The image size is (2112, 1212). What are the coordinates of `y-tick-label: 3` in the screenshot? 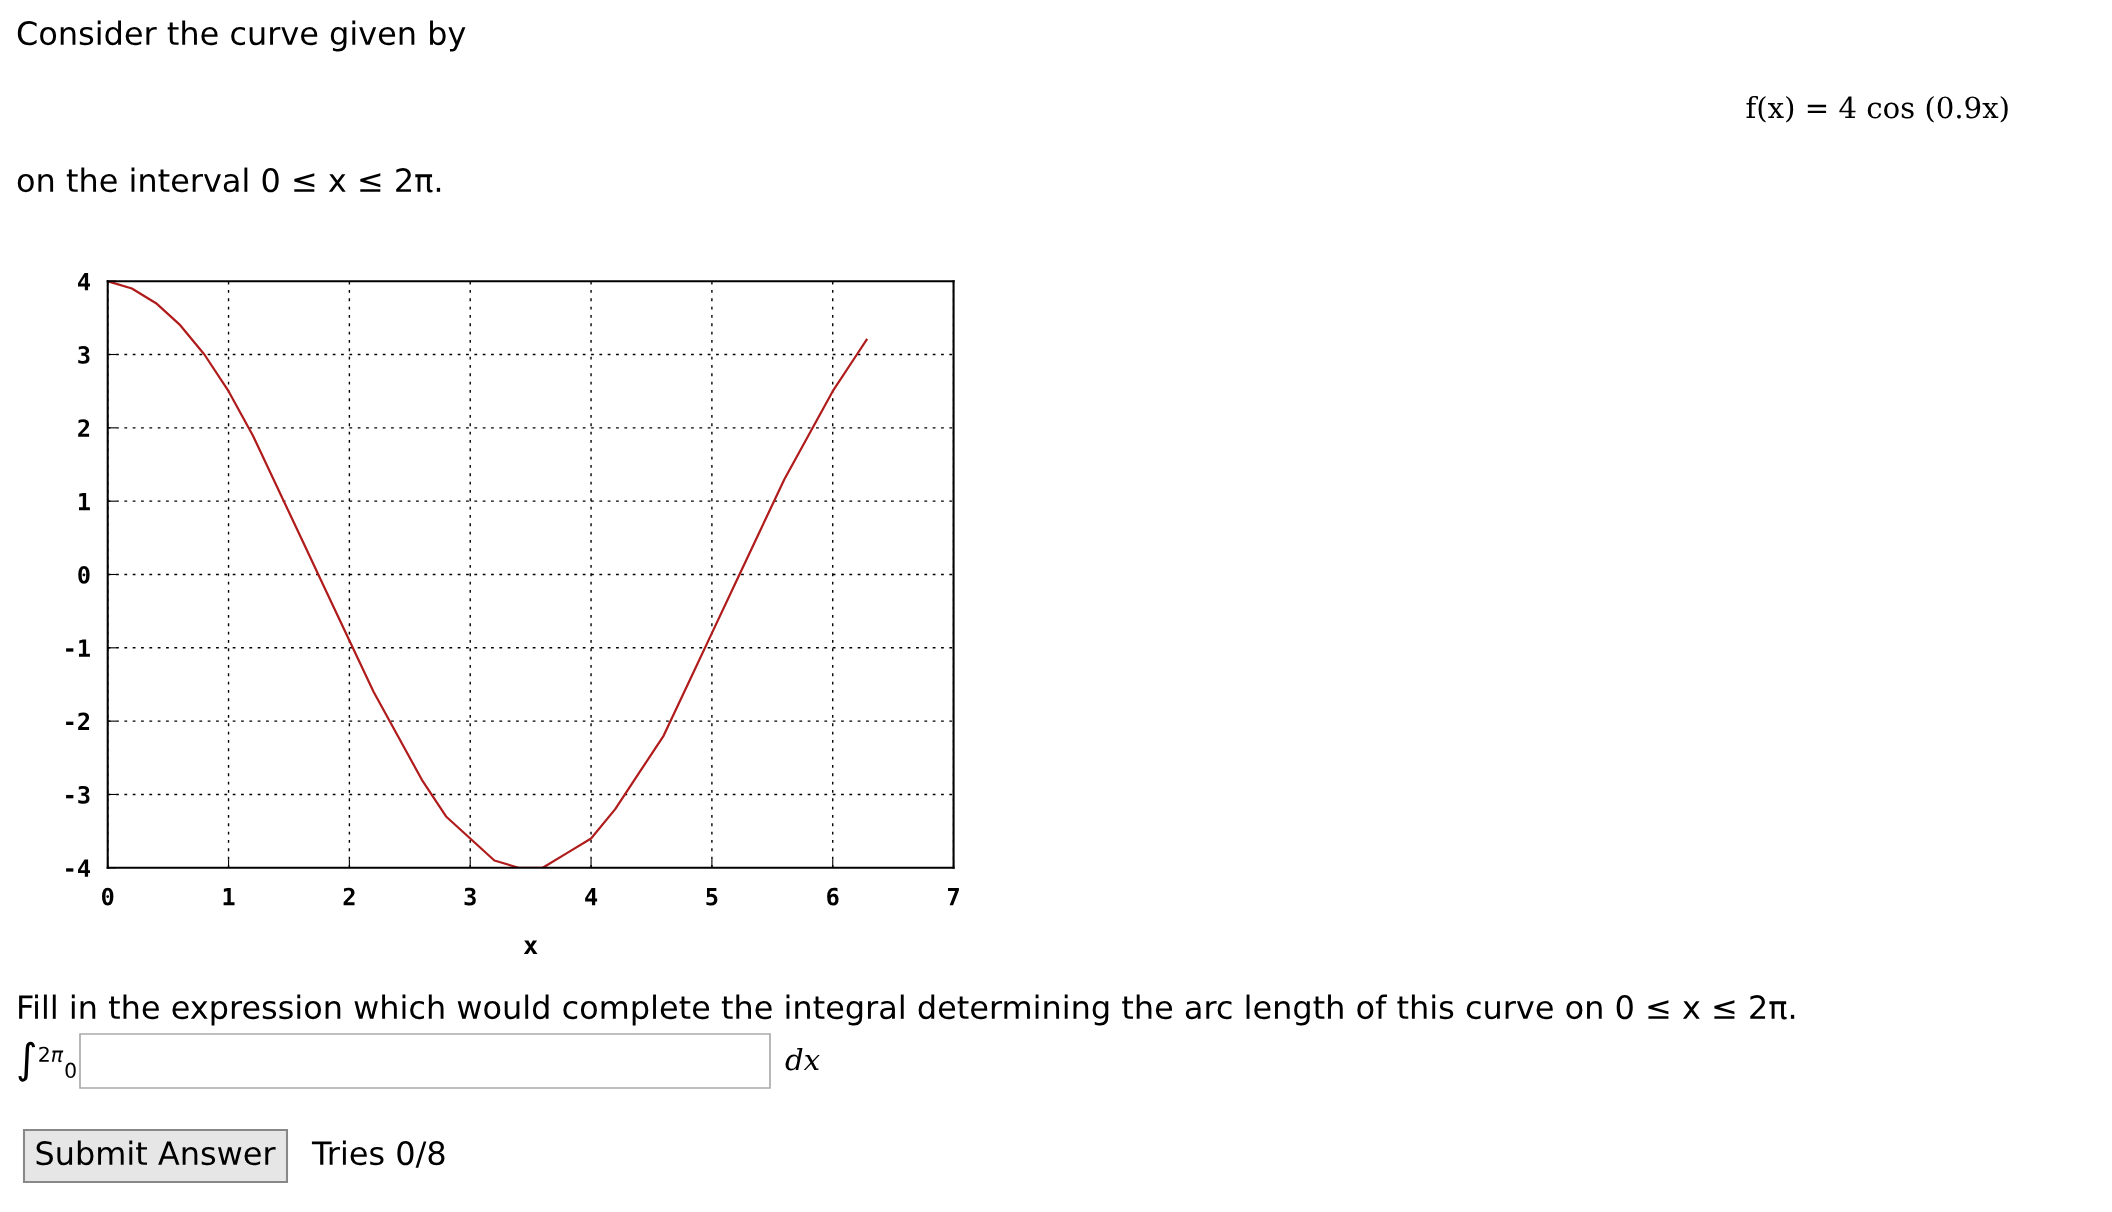 It's located at (84, 354).